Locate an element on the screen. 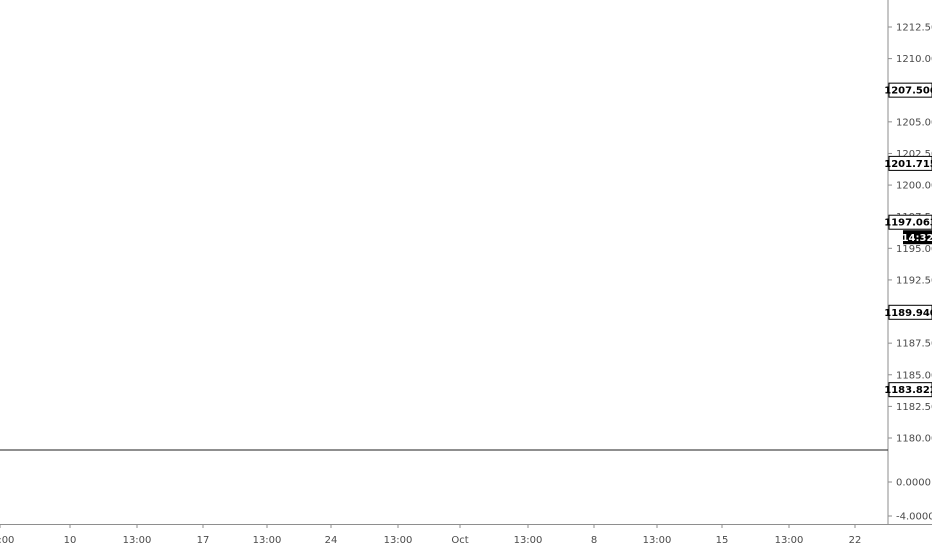 Image resolution: width=932 pixels, height=550 pixels. x-tick-label: 24 is located at coordinates (331, 540).